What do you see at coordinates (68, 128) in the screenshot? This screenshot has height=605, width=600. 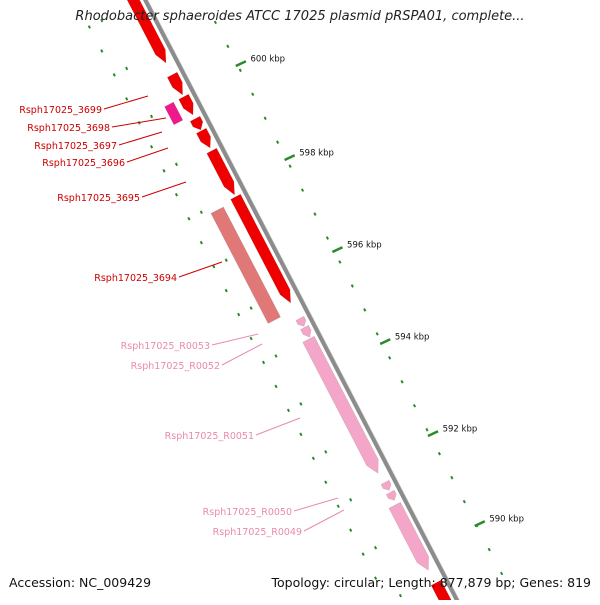 I see `gene-label-rsph17025_3698: Rsph17025_3698` at bounding box center [68, 128].